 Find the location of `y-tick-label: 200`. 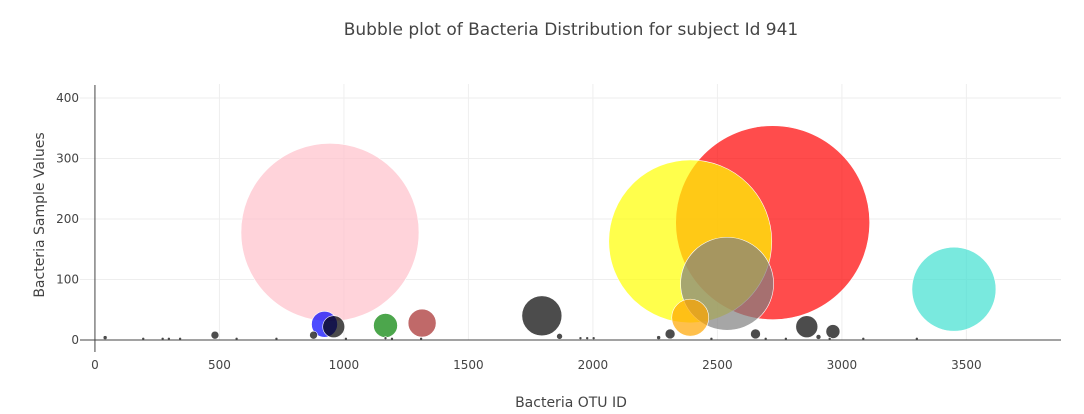

y-tick-label: 200 is located at coordinates (67, 219).